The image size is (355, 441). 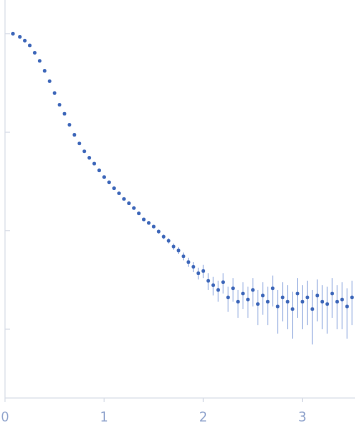 What do you see at coordinates (104, 418) in the screenshot?
I see `x-tick-label: 1` at bounding box center [104, 418].